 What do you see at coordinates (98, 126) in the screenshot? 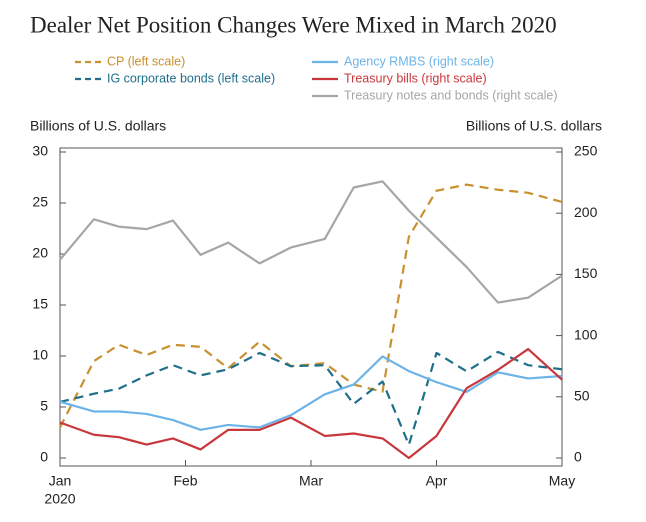
I see `y-axis-label: Billions of U.S. dollars` at bounding box center [98, 126].